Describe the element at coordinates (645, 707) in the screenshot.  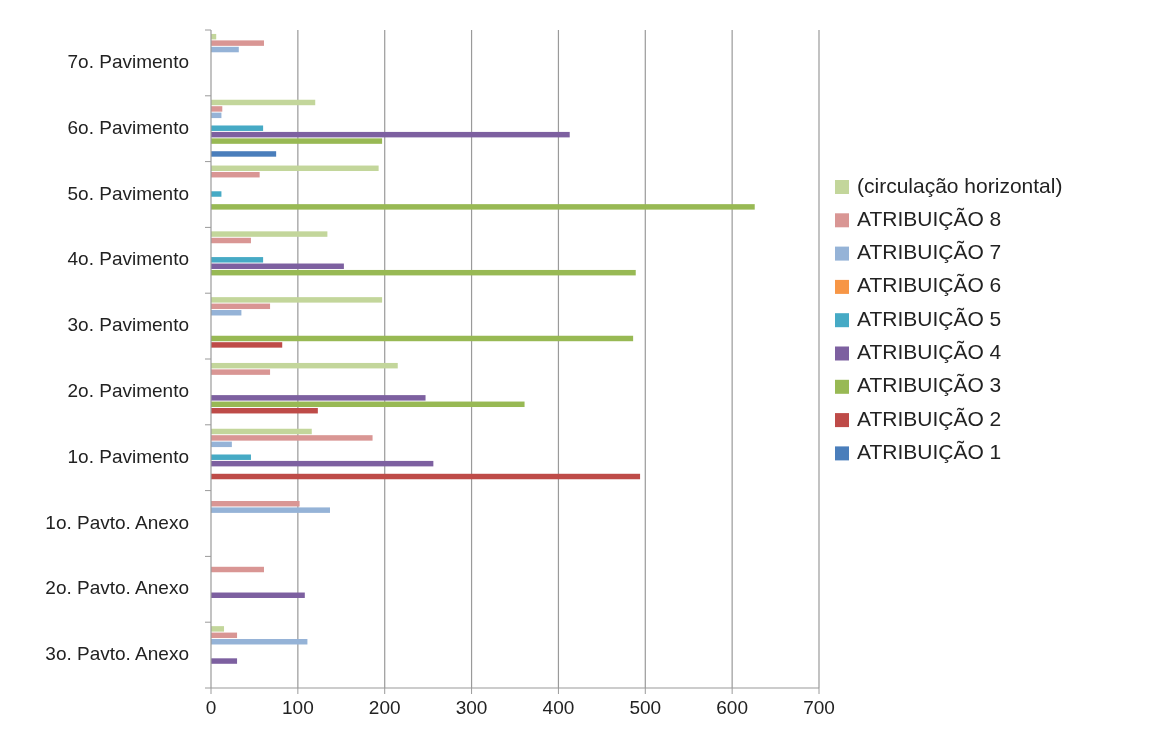
I see `x-tick-label: 500` at that location.